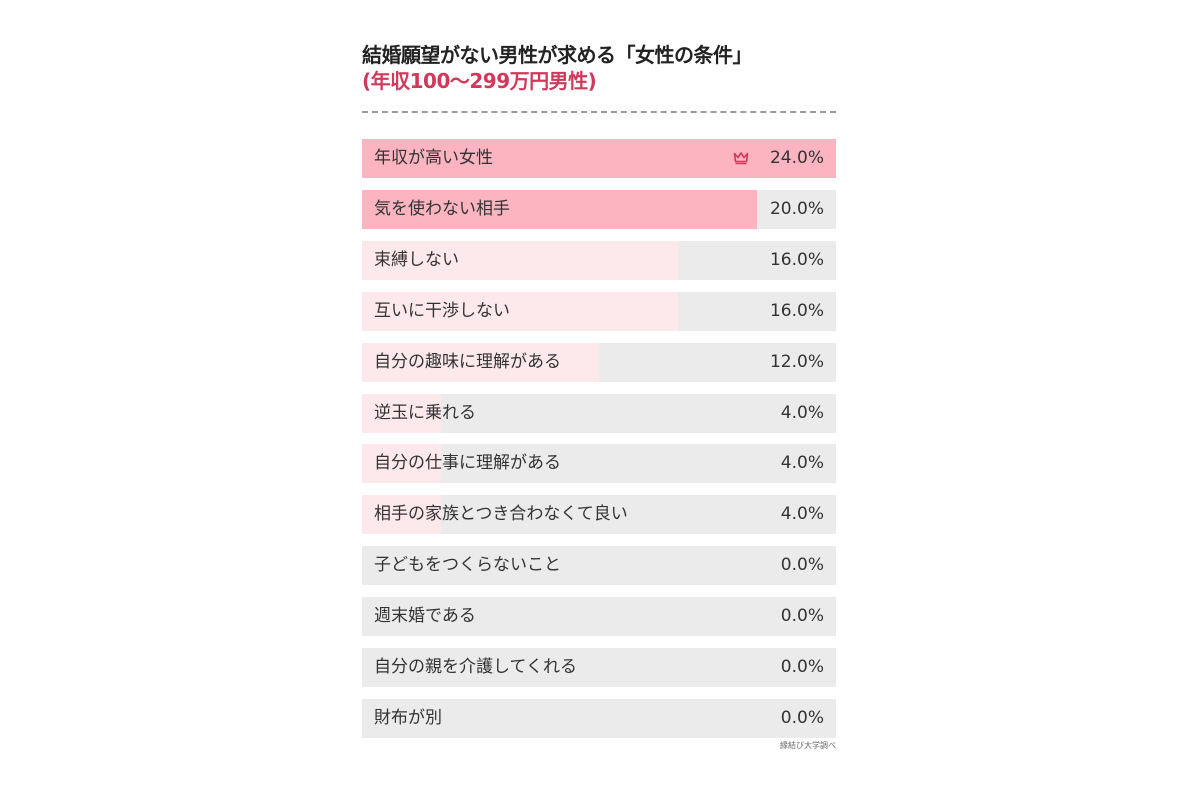 Image resolution: width=1200 pixels, height=800 pixels. I want to click on bar-label: 自分の仕事に理解がある, so click(467, 463).